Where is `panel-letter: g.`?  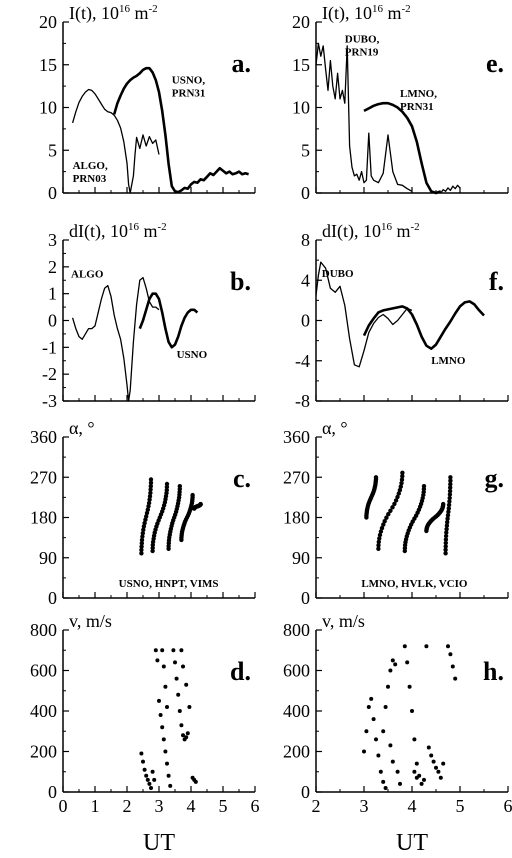 panel-letter: g. is located at coordinates (495, 478).